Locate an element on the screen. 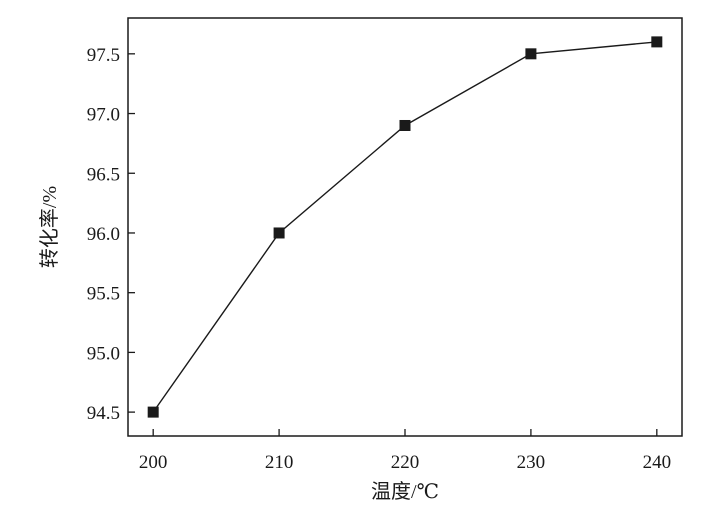  y-tick-label: 96.5 is located at coordinates (103, 174).